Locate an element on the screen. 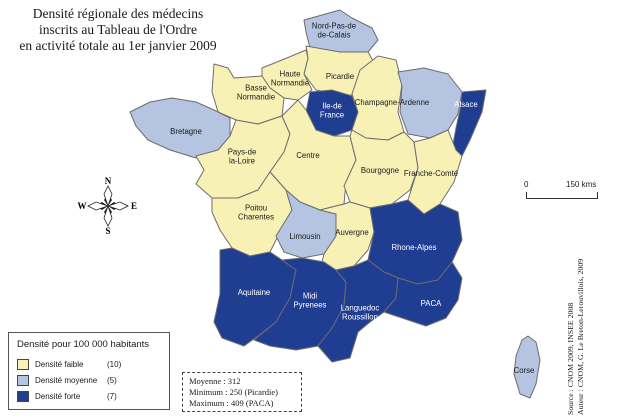  compass-w: W is located at coordinates (82, 206).